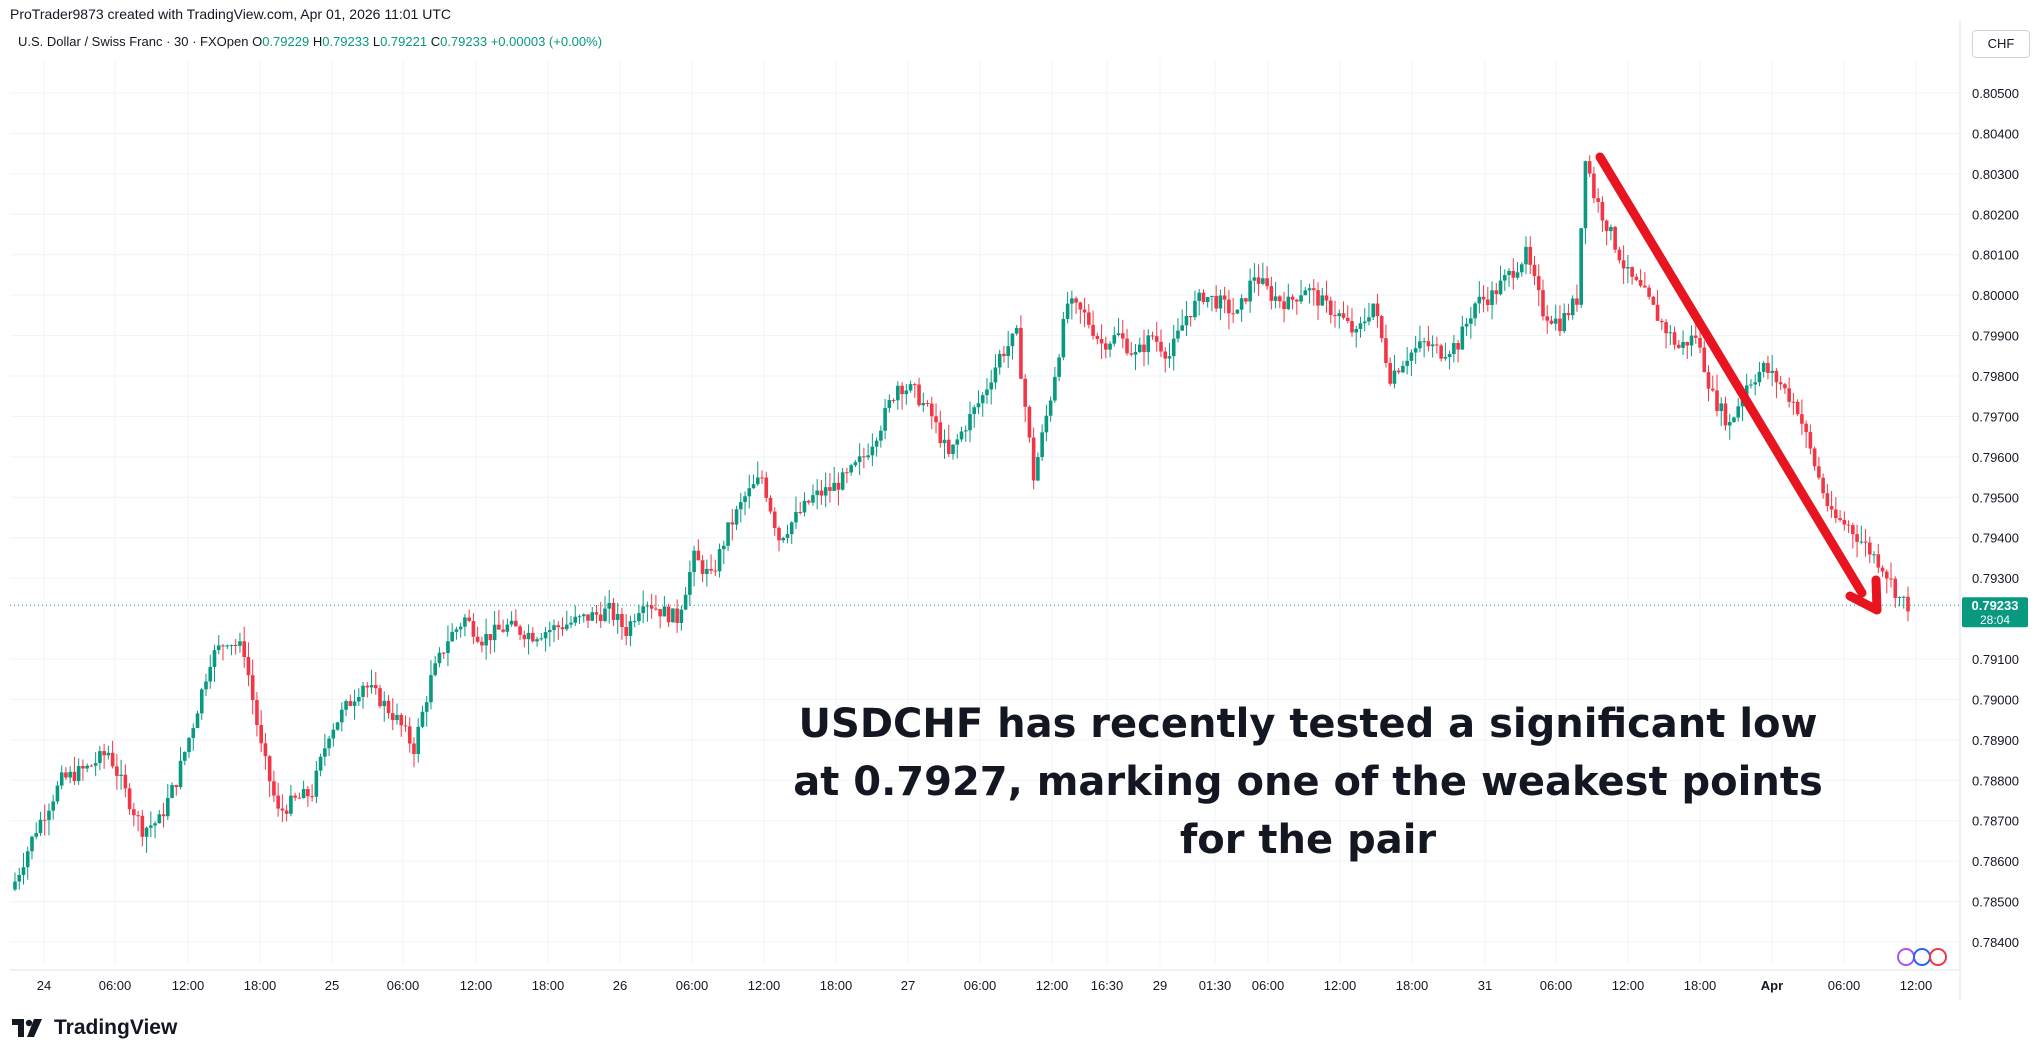 This screenshot has height=1059, width=2039. I want to click on change-value: +0.00003 (+0.00%), so click(546, 41).